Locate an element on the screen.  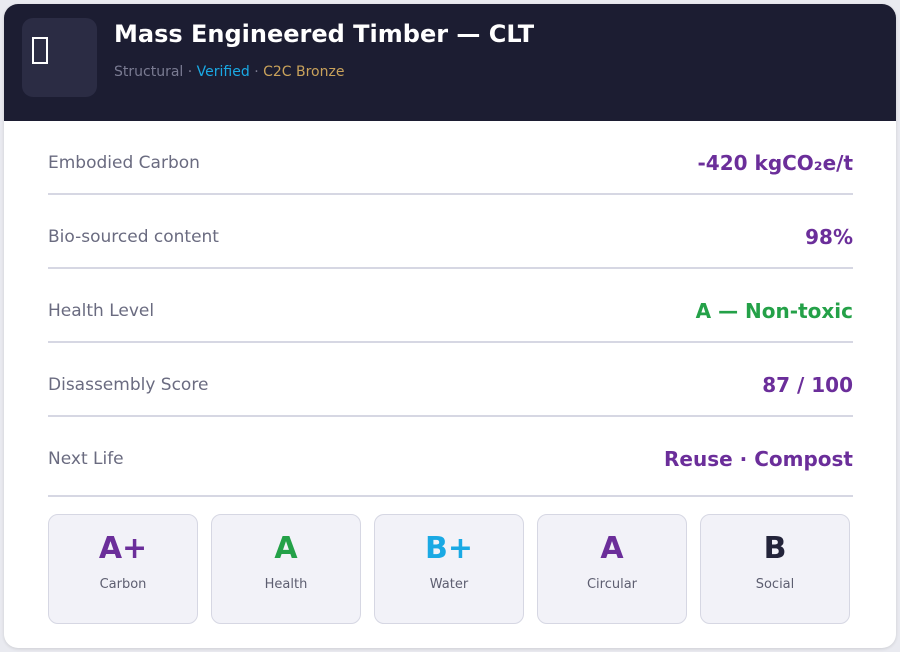
rating-label: Carbon is located at coordinates (123, 584).